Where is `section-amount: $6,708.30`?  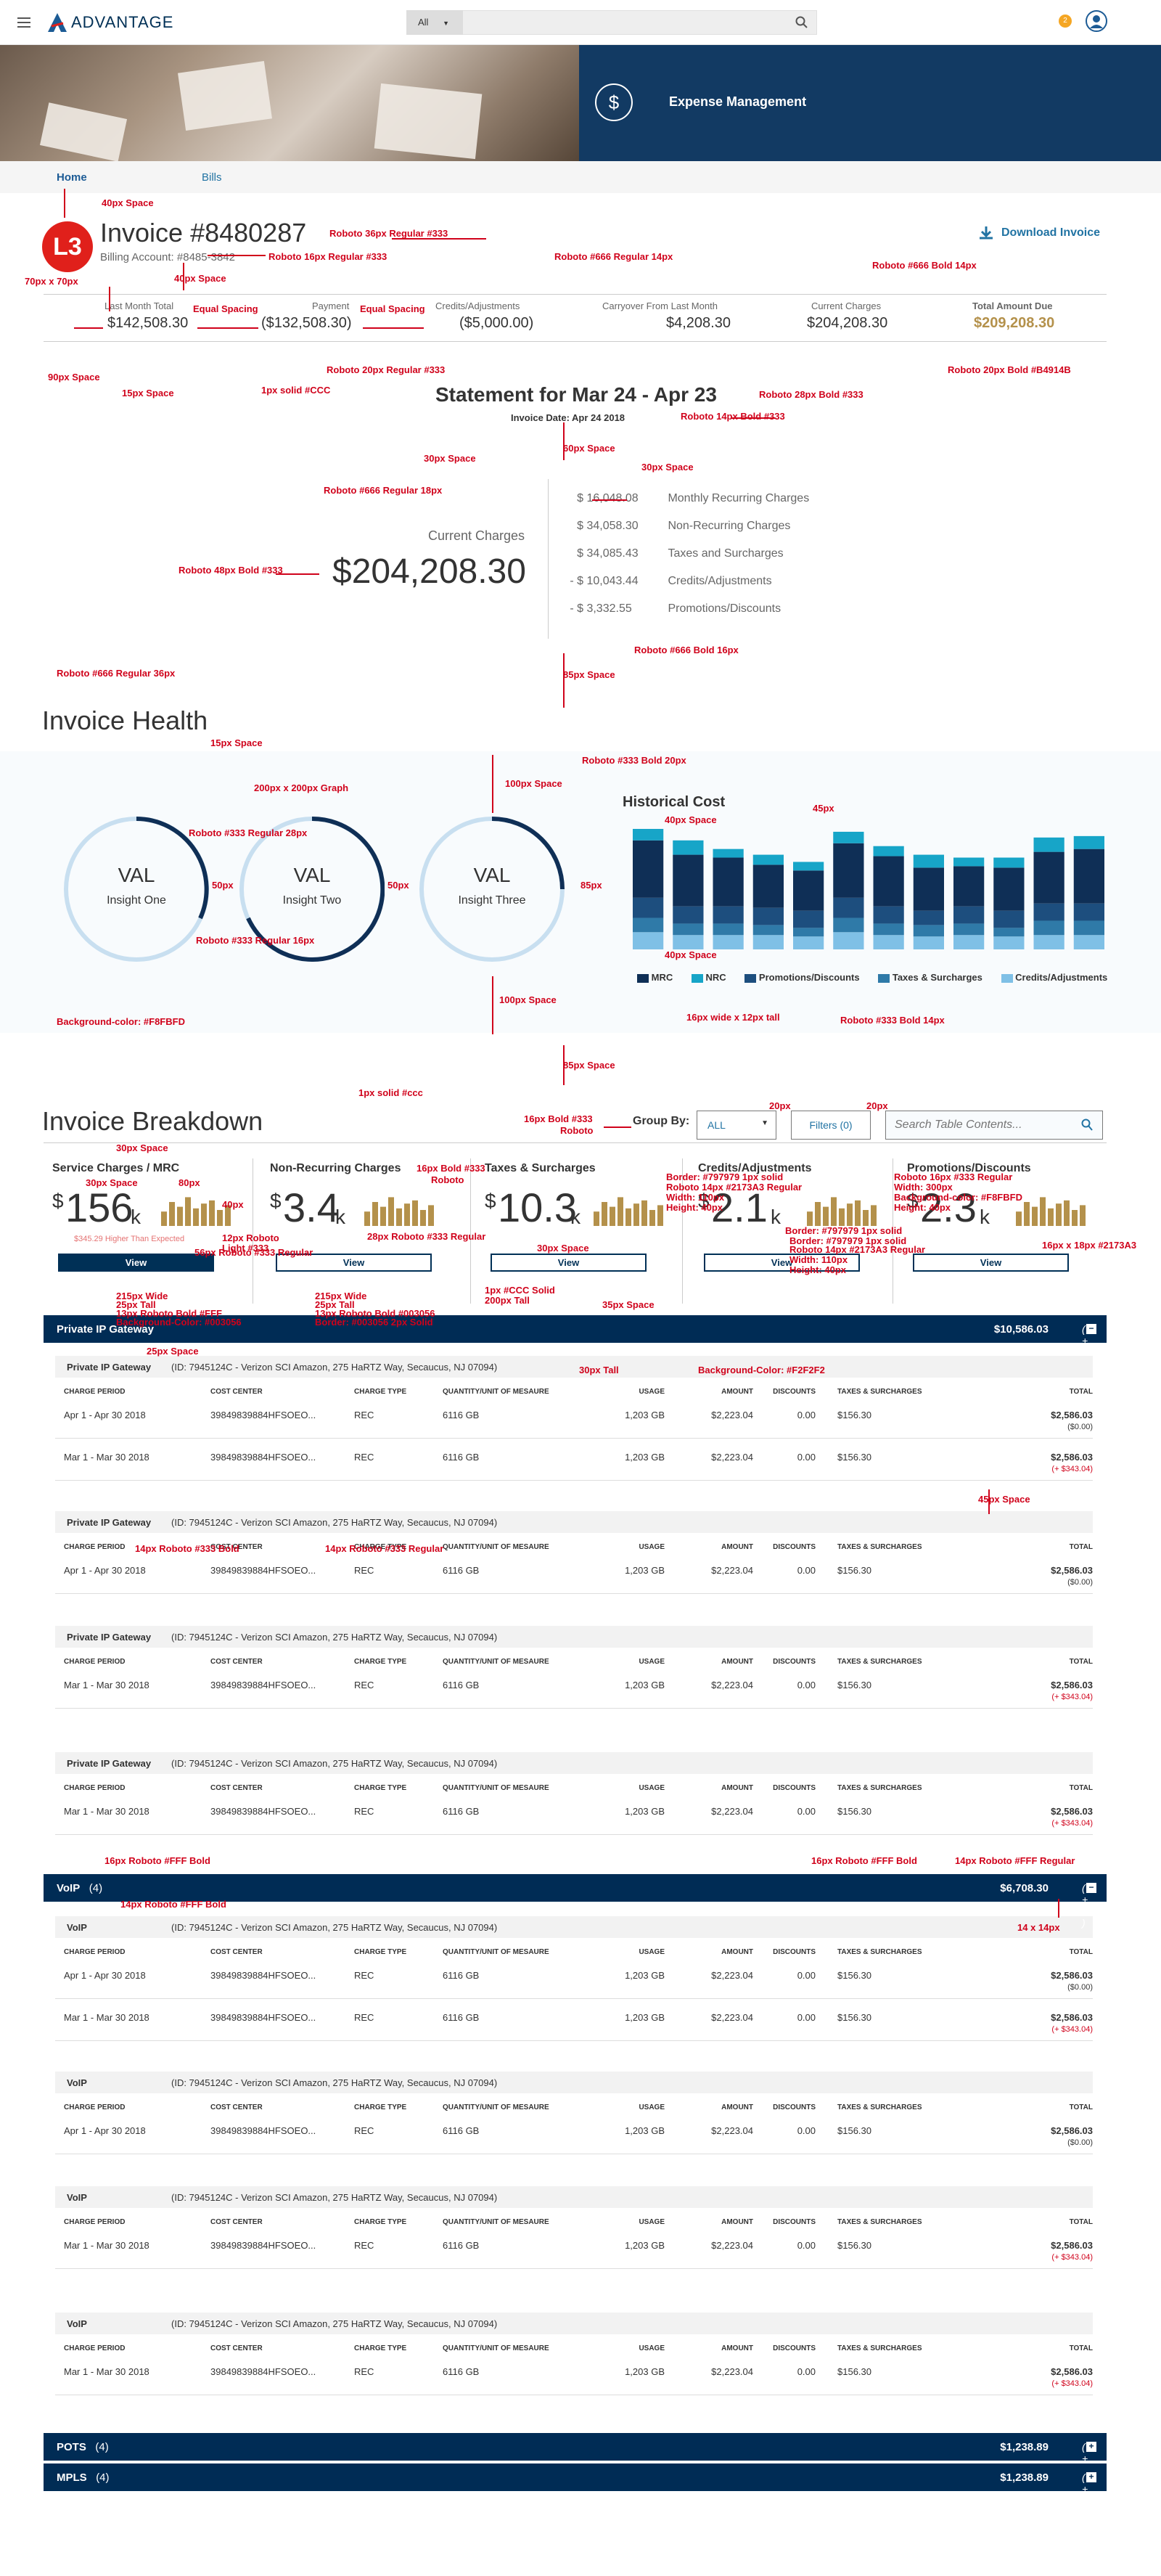 section-amount: $6,708.30 is located at coordinates (1024, 1888).